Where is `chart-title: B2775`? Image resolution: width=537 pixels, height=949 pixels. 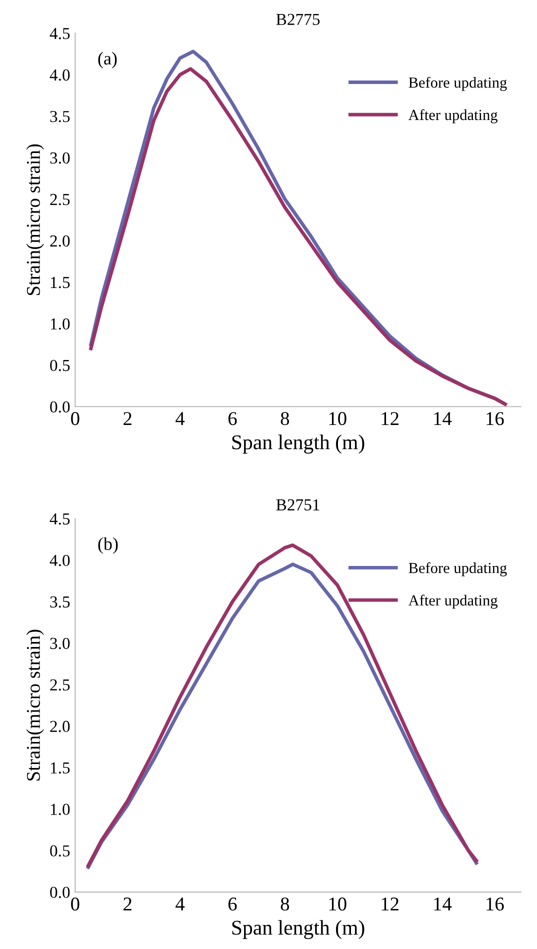 chart-title: B2775 is located at coordinates (298, 20).